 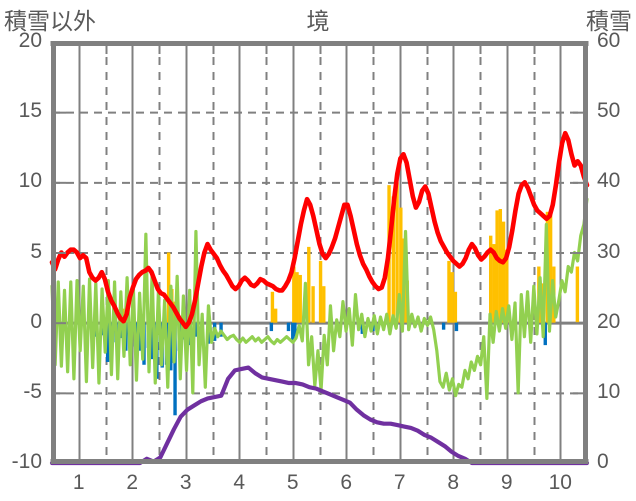 I want to click on x-axis-tick-label: 4, so click(x=239, y=482).